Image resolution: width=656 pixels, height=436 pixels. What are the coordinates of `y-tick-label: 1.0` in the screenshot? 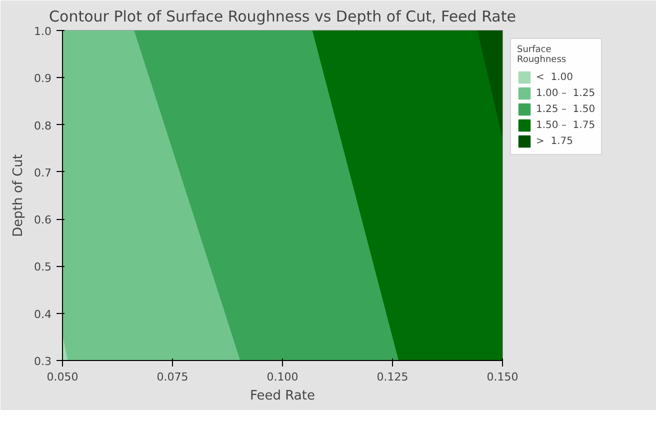 It's located at (43, 31).